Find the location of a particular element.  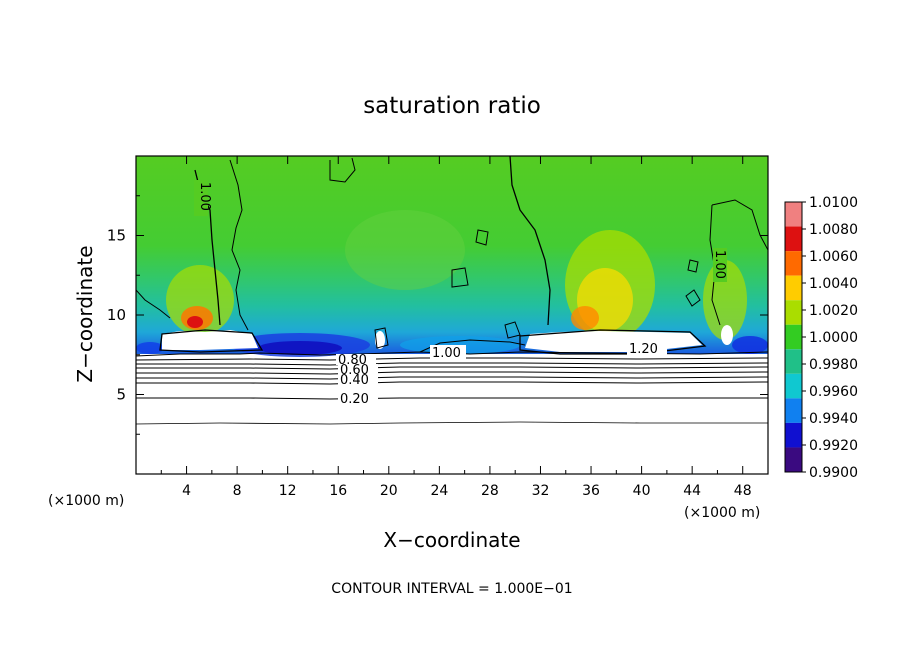

contour-label-0-40: 0.40 is located at coordinates (354, 380).